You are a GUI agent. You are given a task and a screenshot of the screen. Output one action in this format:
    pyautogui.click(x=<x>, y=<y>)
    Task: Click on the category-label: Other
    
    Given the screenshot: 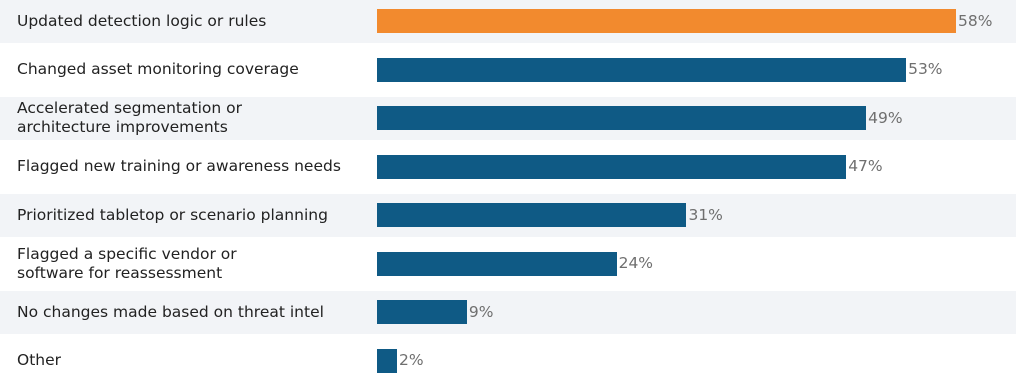 What is the action you would take?
    pyautogui.click(x=39, y=360)
    